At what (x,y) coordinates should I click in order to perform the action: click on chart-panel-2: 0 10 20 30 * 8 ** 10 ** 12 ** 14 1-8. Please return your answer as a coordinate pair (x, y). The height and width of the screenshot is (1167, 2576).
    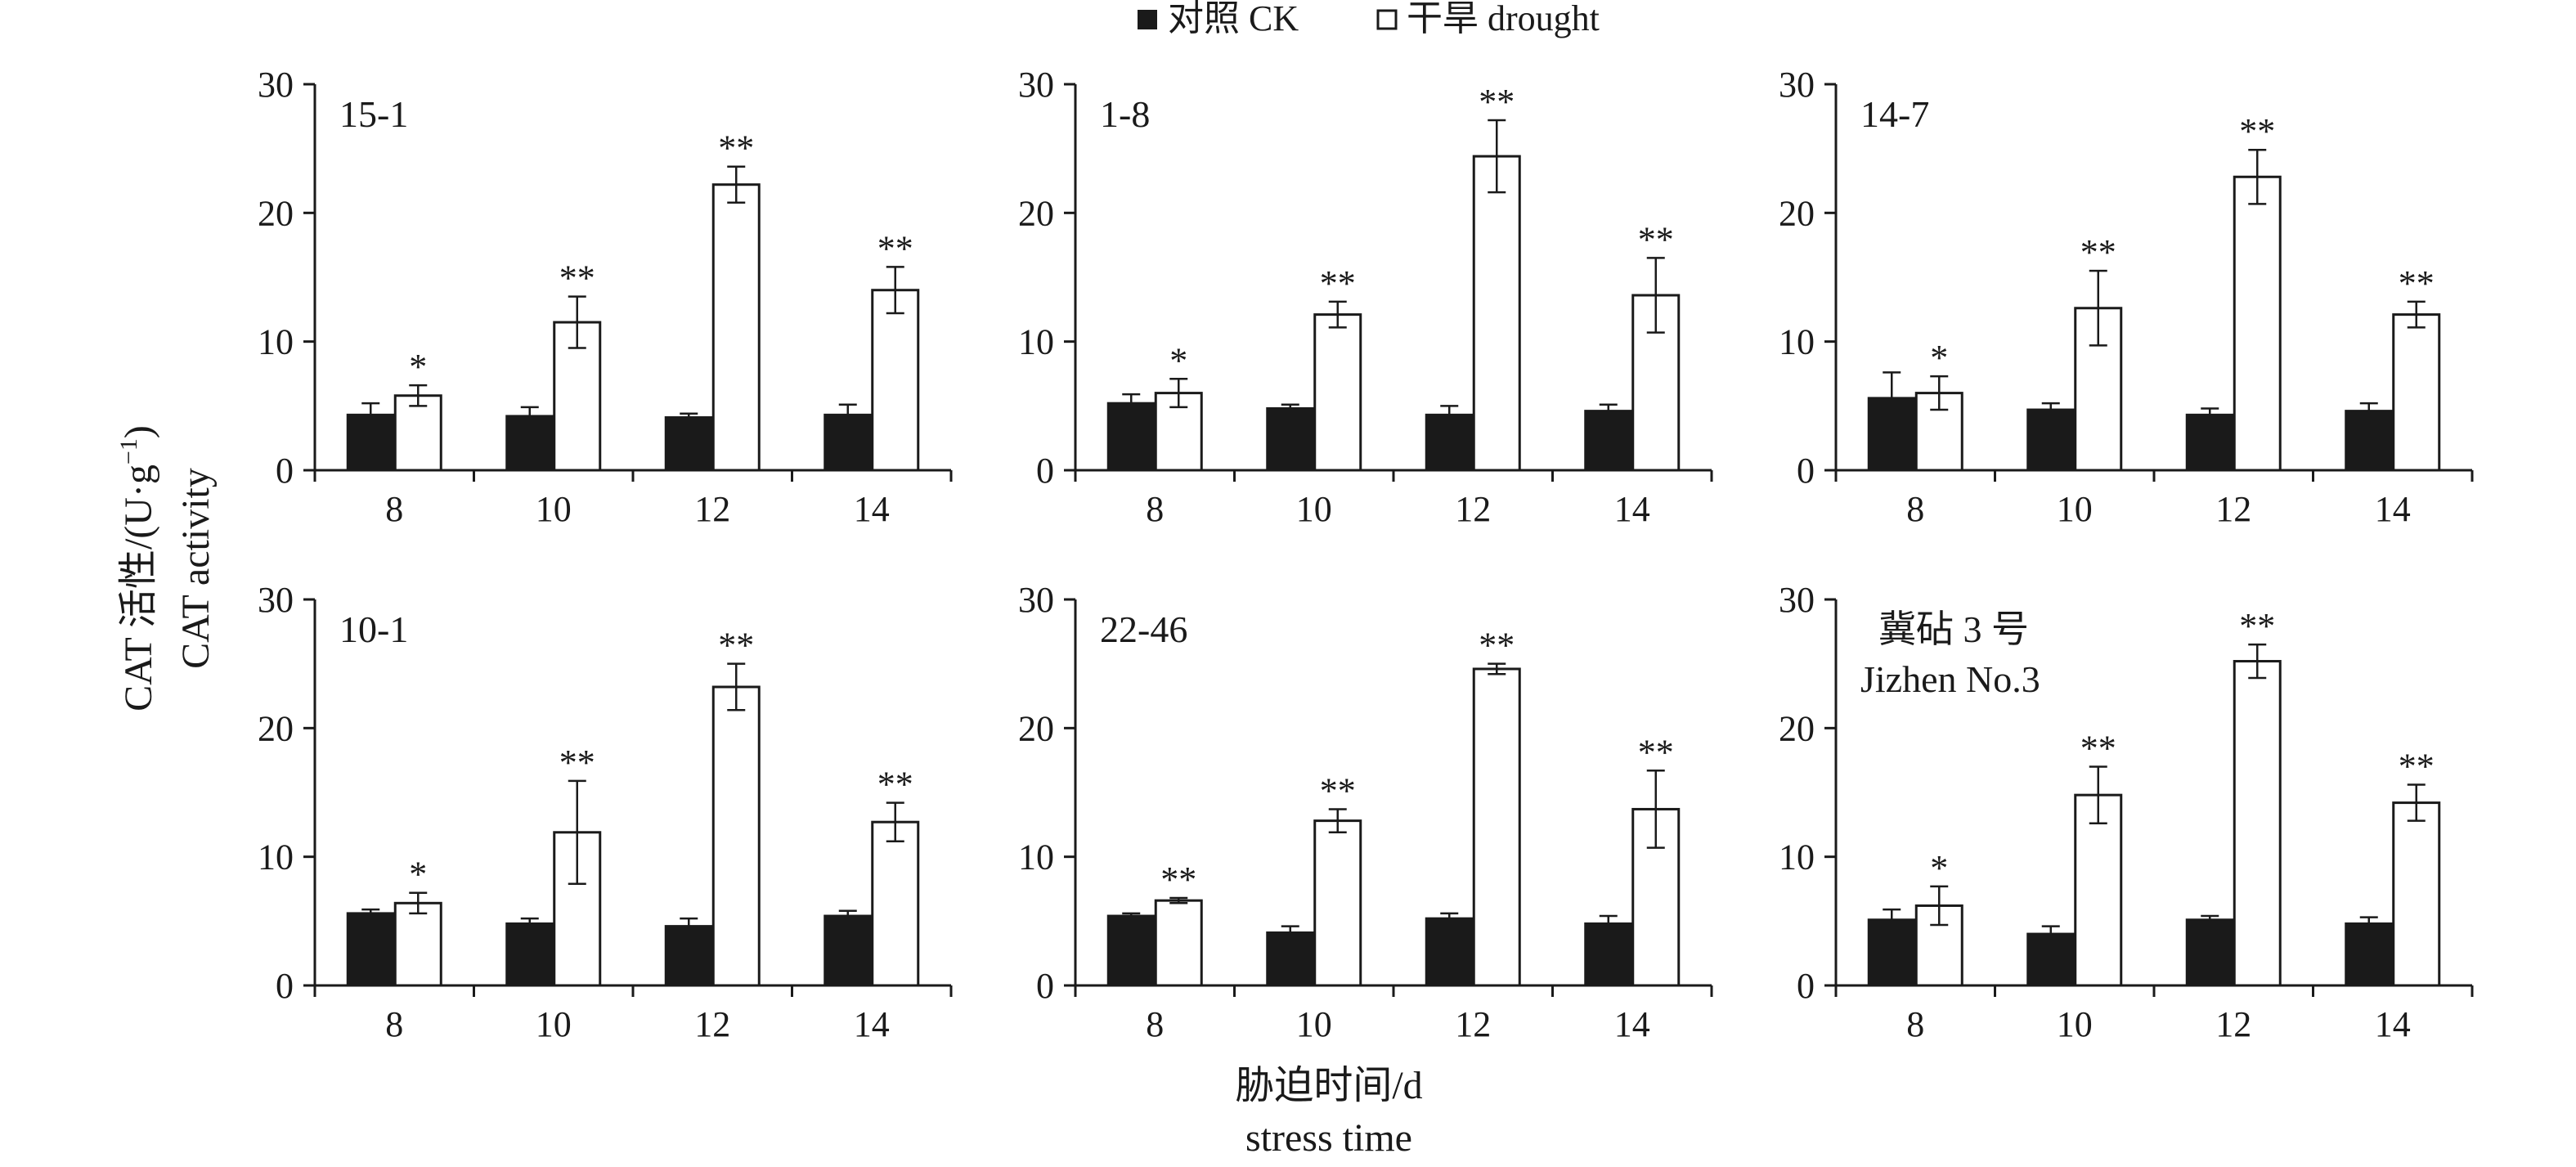
    Looking at the image, I should click on (1366, 297).